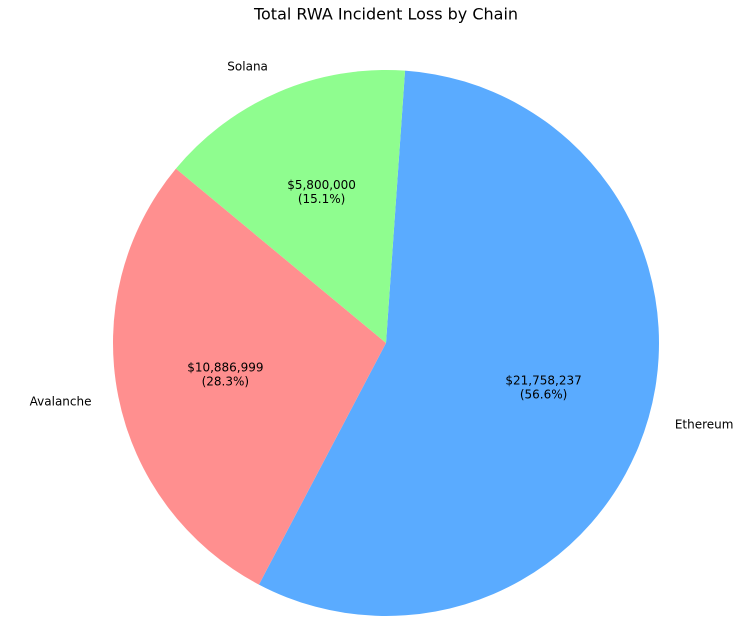  I want to click on value-label: $21,758,237, so click(543, 380).